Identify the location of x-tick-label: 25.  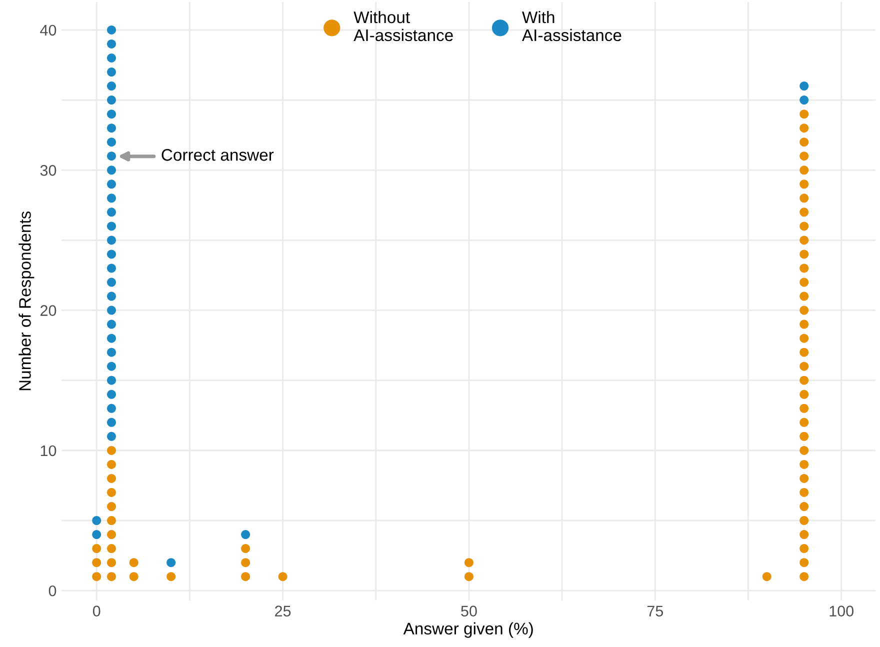
(283, 611).